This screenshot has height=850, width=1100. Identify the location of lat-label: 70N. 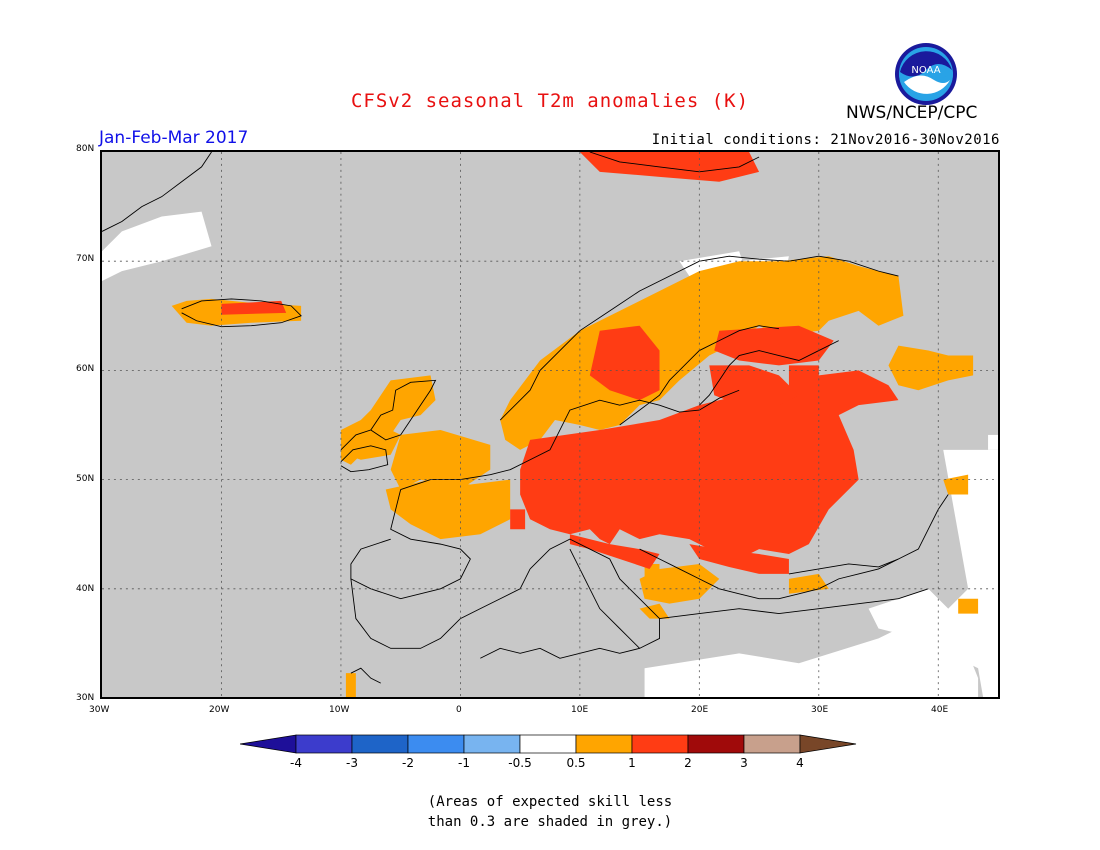
(85, 259).